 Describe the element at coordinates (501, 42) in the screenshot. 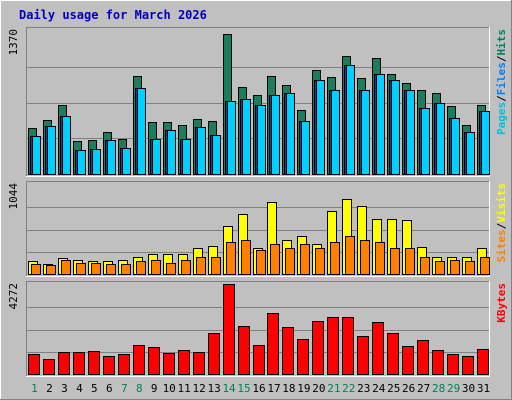

I see `legend-entry: Hits` at that location.